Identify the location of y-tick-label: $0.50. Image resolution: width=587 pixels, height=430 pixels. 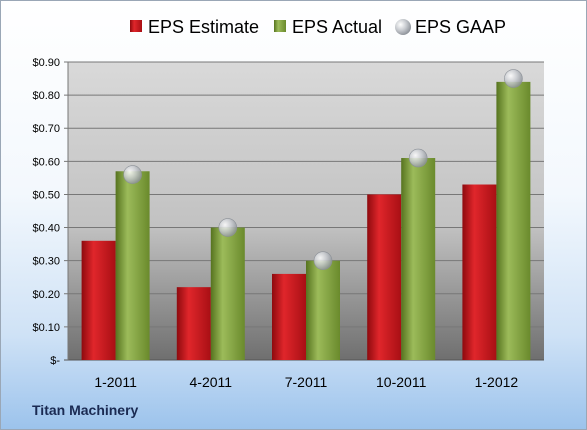
(46, 195).